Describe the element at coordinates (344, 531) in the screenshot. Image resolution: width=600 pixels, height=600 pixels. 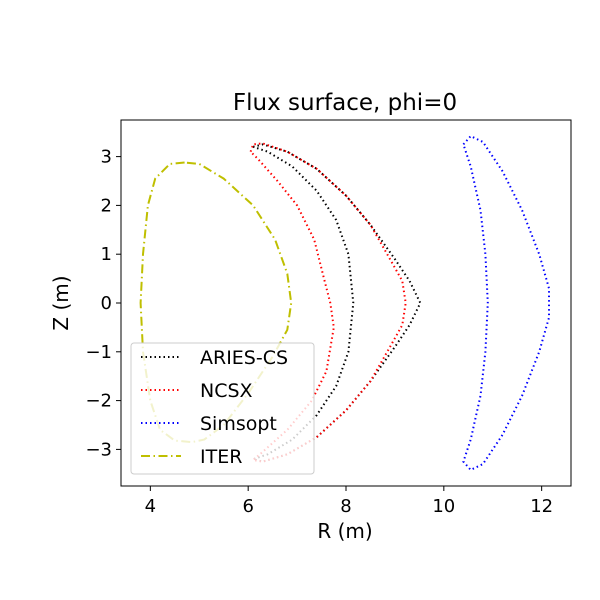
I see `x-axis-label: R (m)` at that location.